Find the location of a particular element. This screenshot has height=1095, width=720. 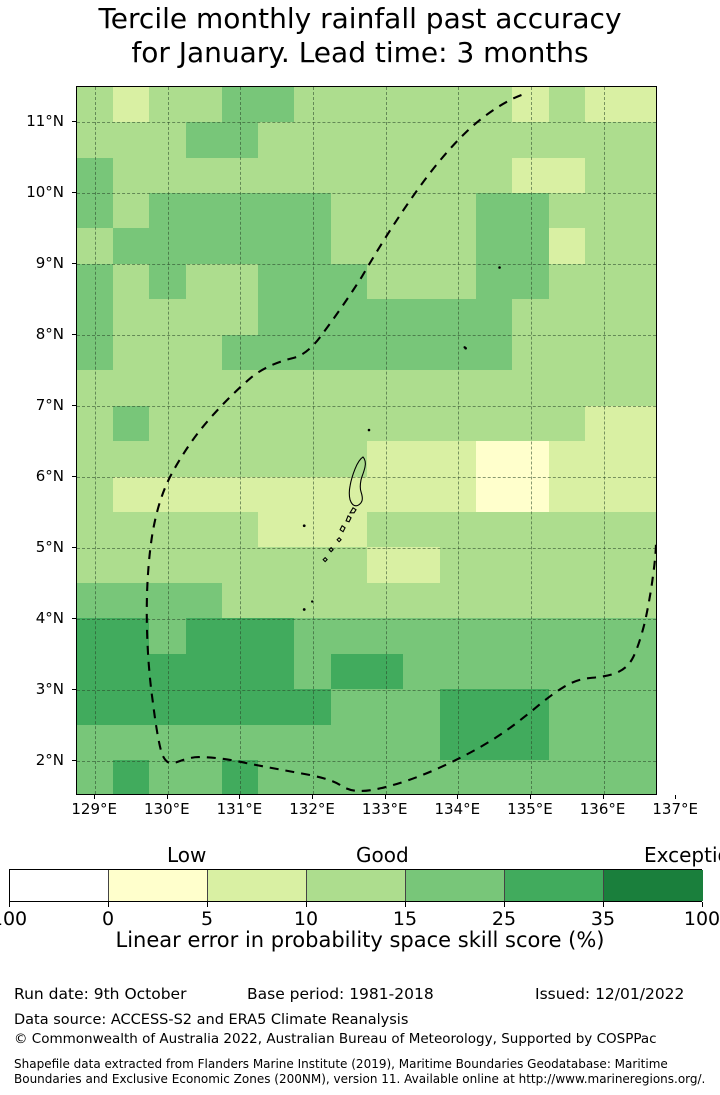

x-axis-tick-label: 129°E is located at coordinates (94, 809).